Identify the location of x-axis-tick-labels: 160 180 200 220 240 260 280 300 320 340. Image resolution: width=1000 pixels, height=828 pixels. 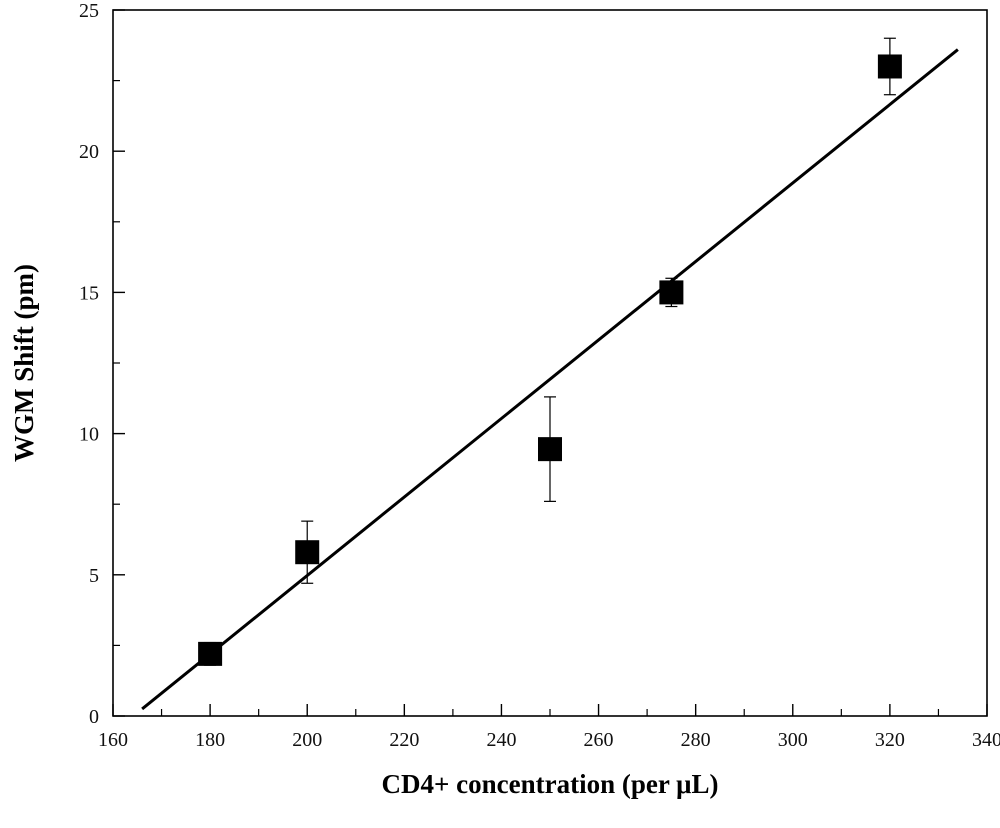
(549, 740).